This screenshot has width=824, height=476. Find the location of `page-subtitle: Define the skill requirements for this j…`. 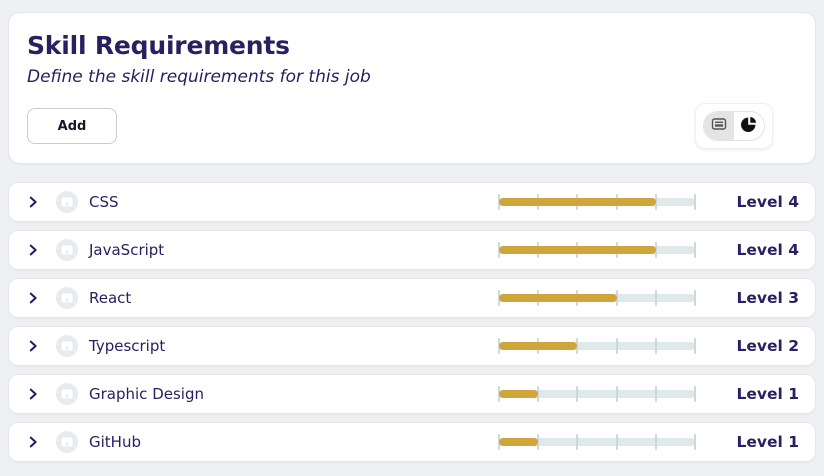

page-subtitle: Define the skill requirements for this j… is located at coordinates (199, 77).